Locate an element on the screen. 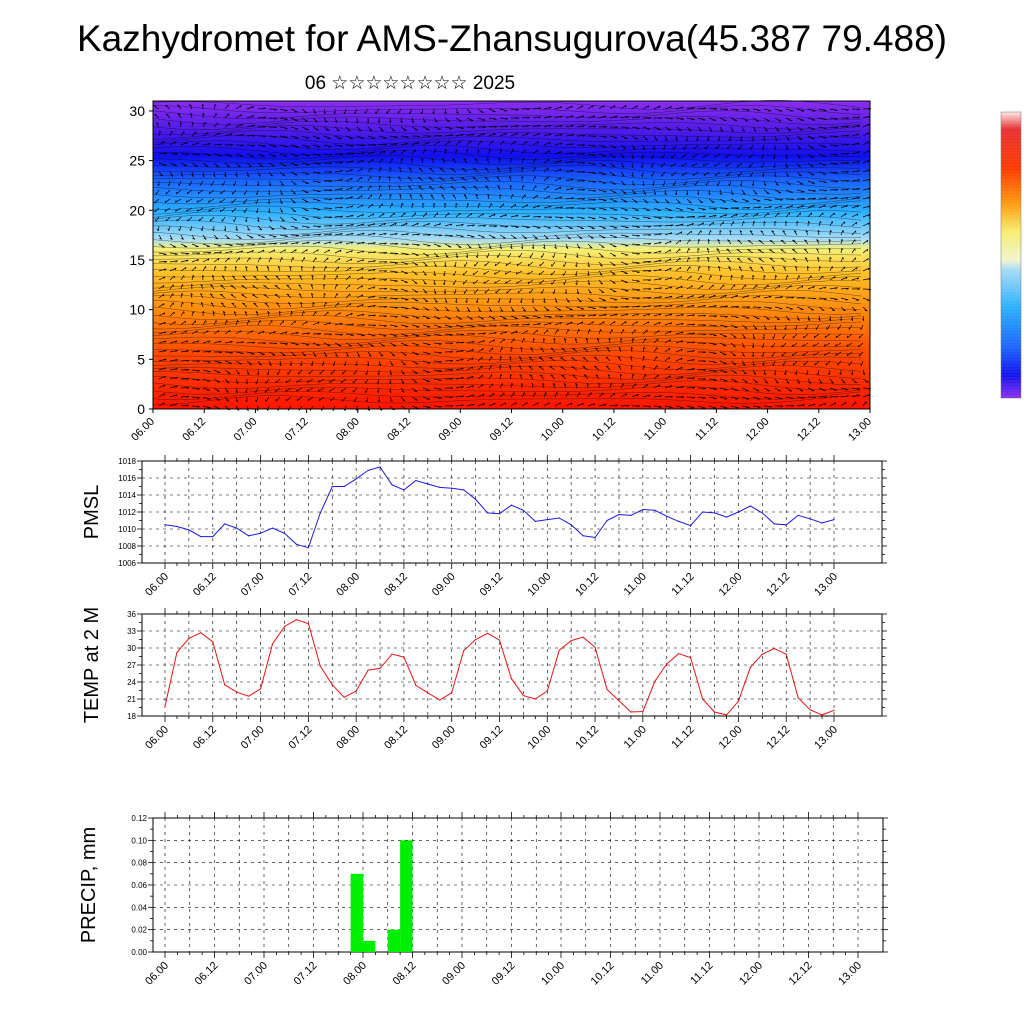 This screenshot has height=1024, width=1024. pmsl-point is located at coordinates (595, 537).